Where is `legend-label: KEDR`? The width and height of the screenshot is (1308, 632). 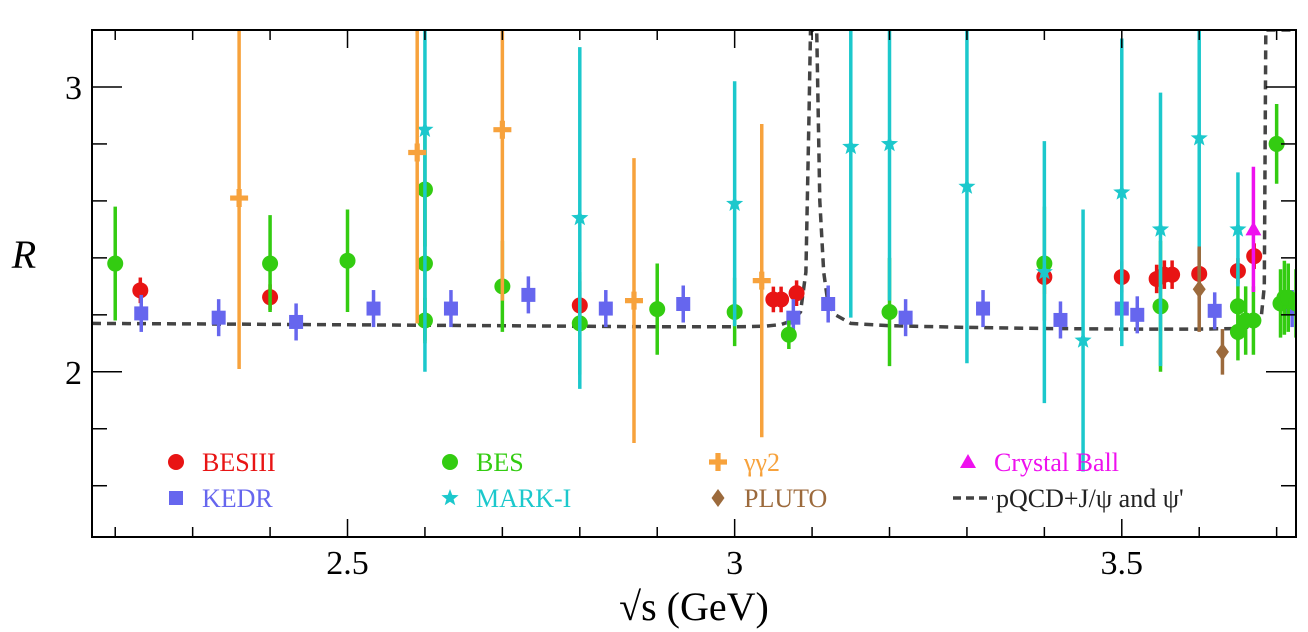 legend-label: KEDR is located at coordinates (237, 498).